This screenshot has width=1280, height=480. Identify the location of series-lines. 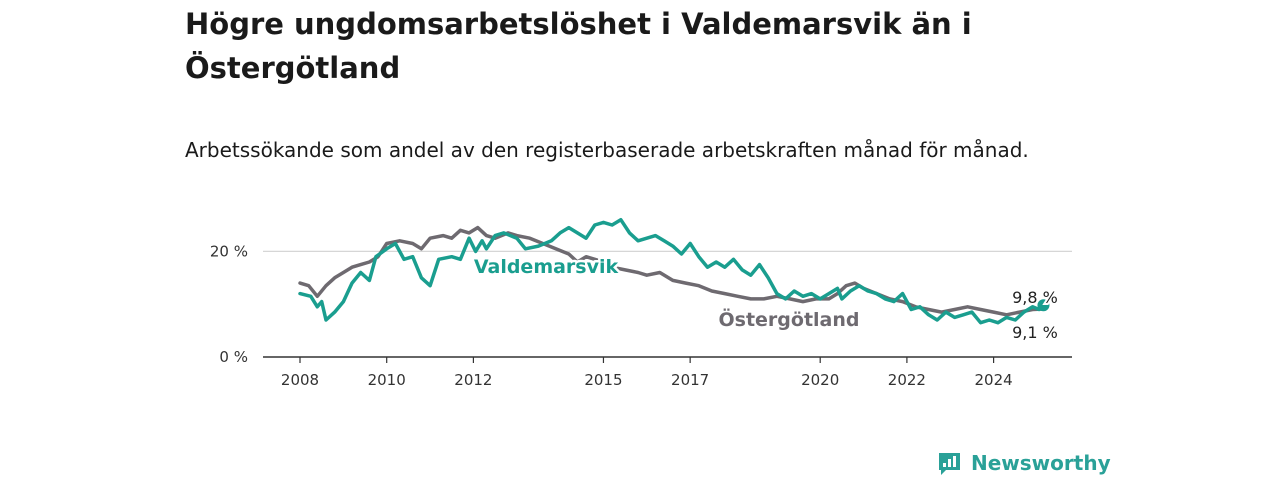
(674, 271).